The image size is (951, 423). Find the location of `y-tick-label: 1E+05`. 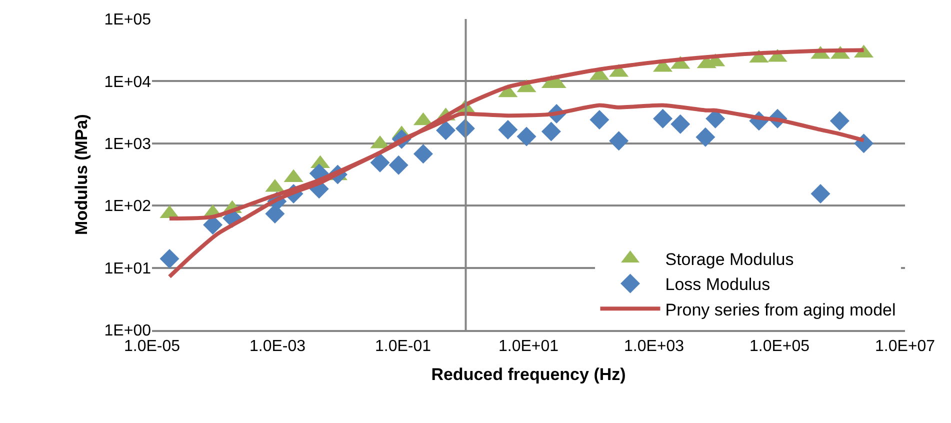

y-tick-label: 1E+05 is located at coordinates (128, 20).